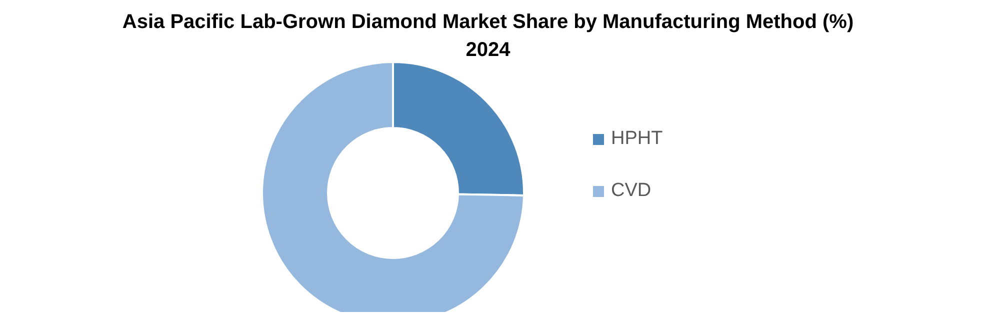  Describe the element at coordinates (631, 191) in the screenshot. I see `legend-label: CVD` at that location.